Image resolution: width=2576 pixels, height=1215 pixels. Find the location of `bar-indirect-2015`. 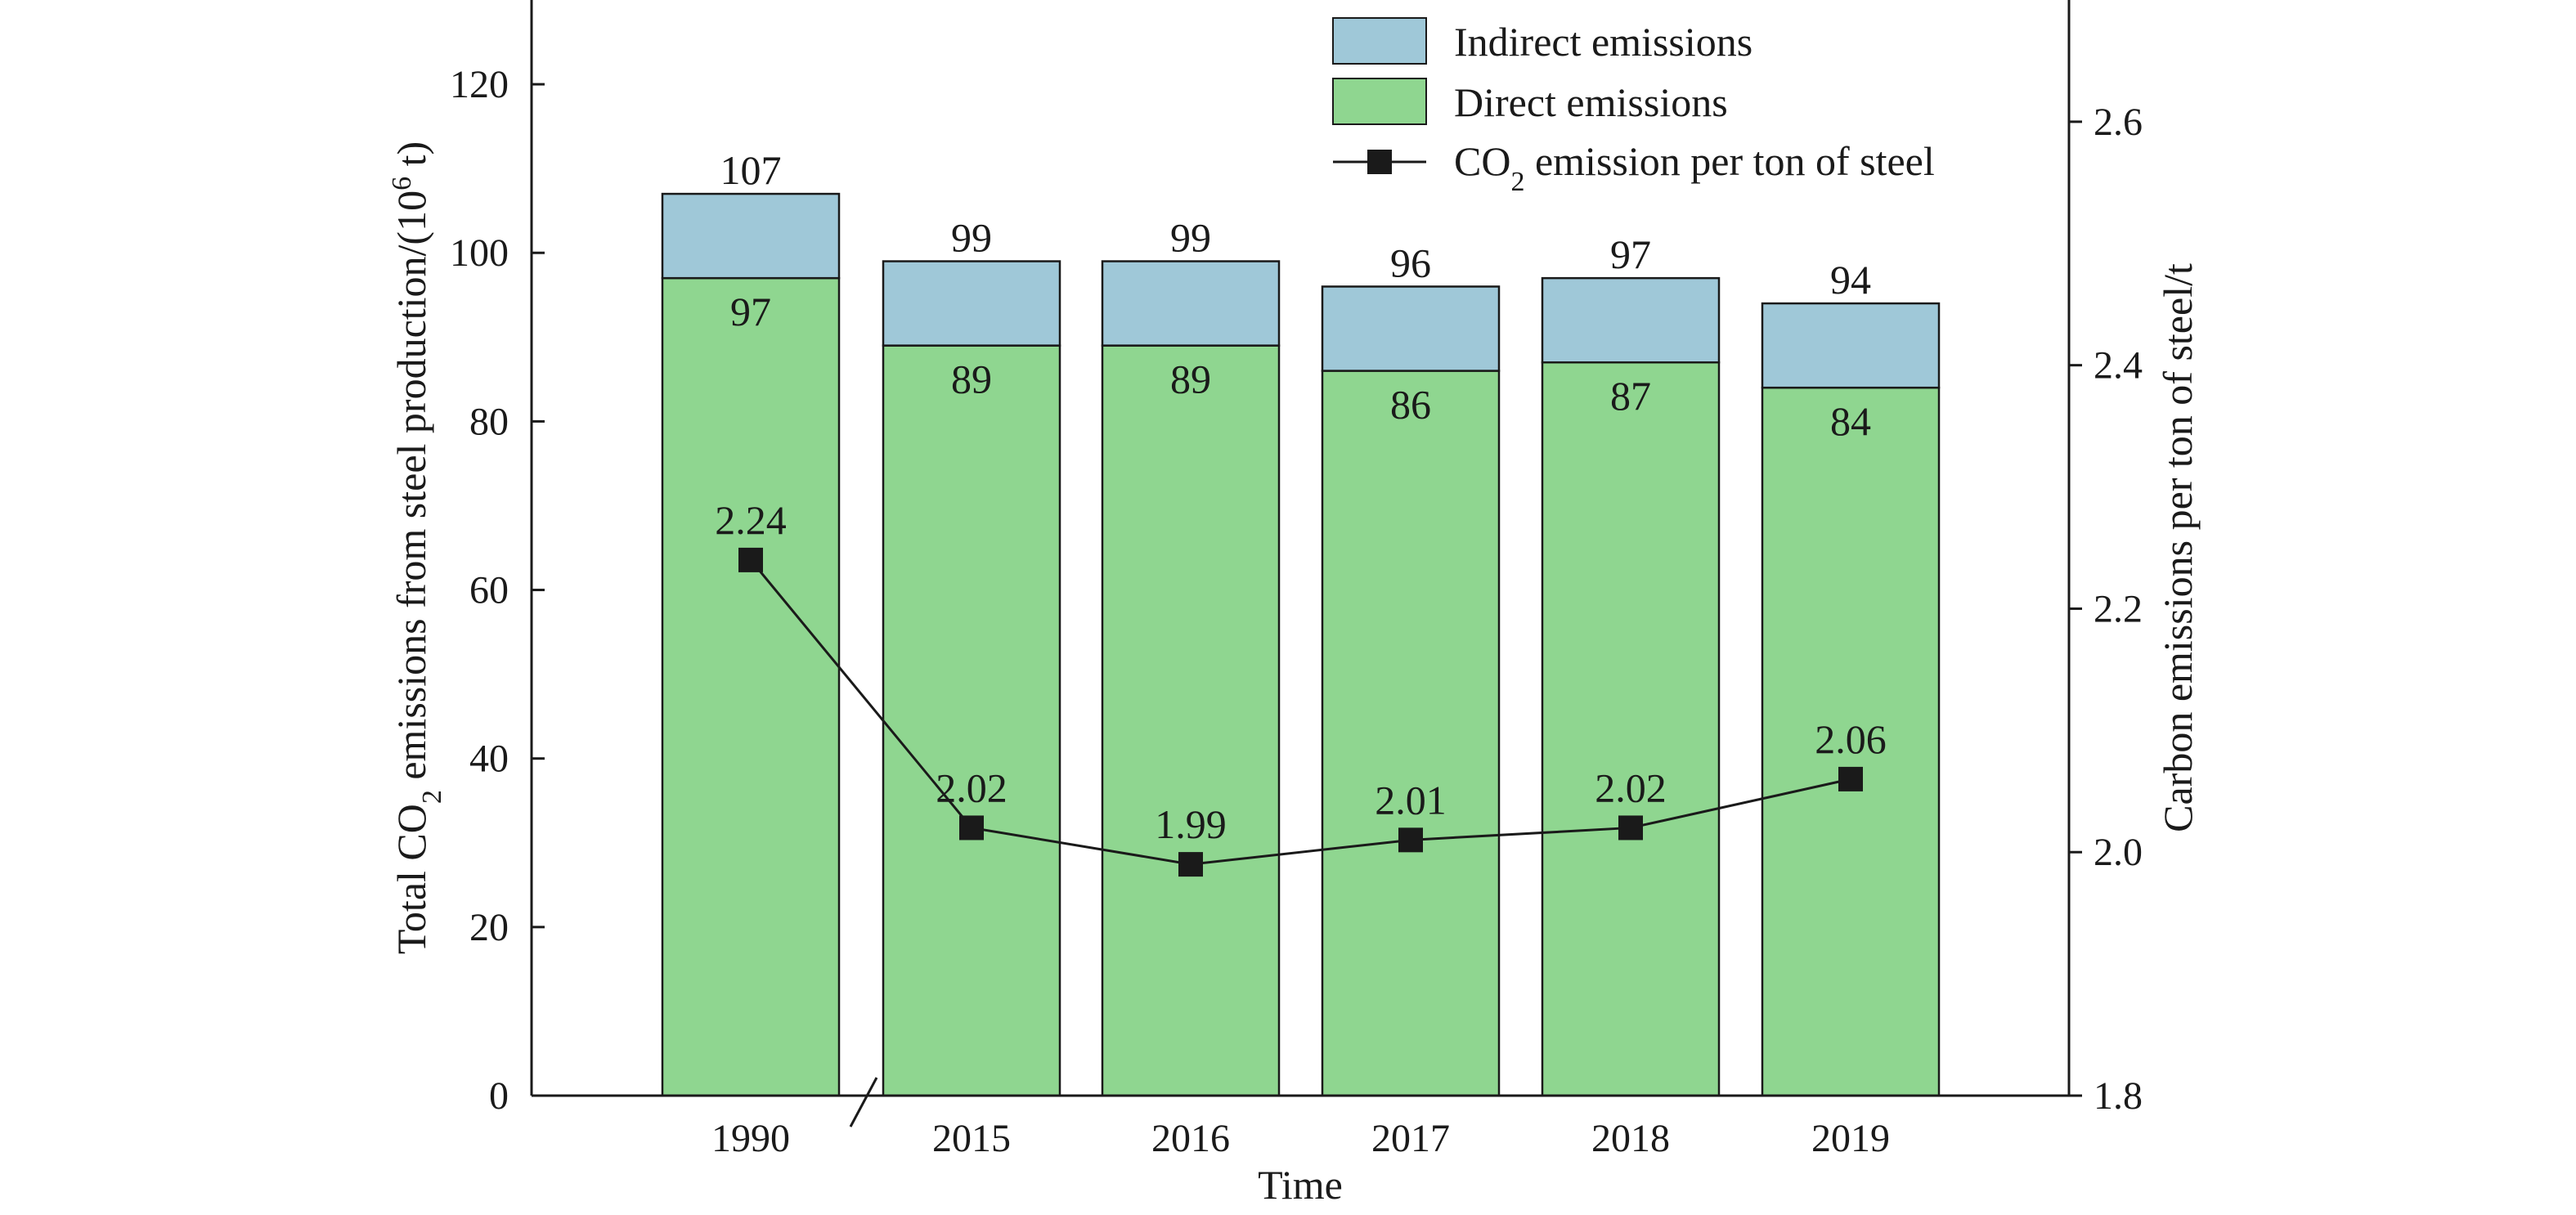

bar-indirect-2015 is located at coordinates (971, 303).